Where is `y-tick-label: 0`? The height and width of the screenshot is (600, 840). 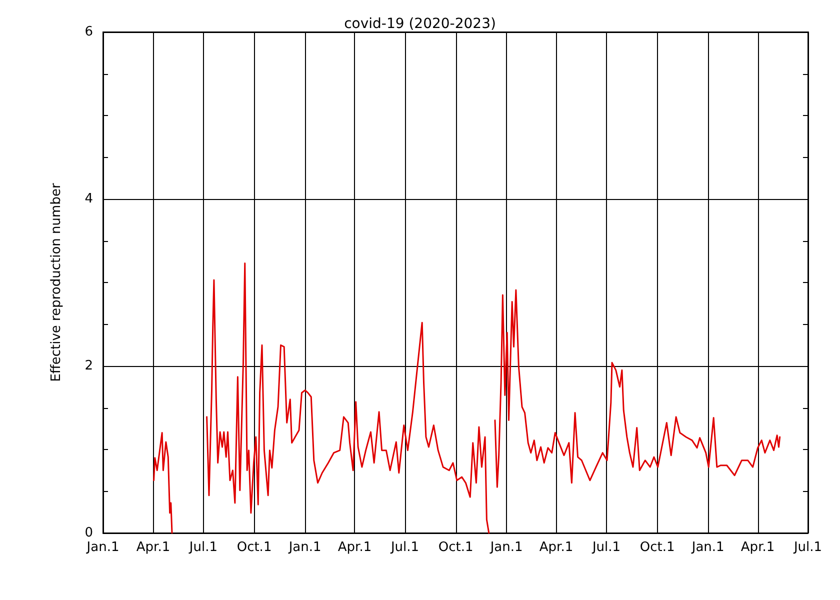 y-tick-label: 0 is located at coordinates (88, 533).